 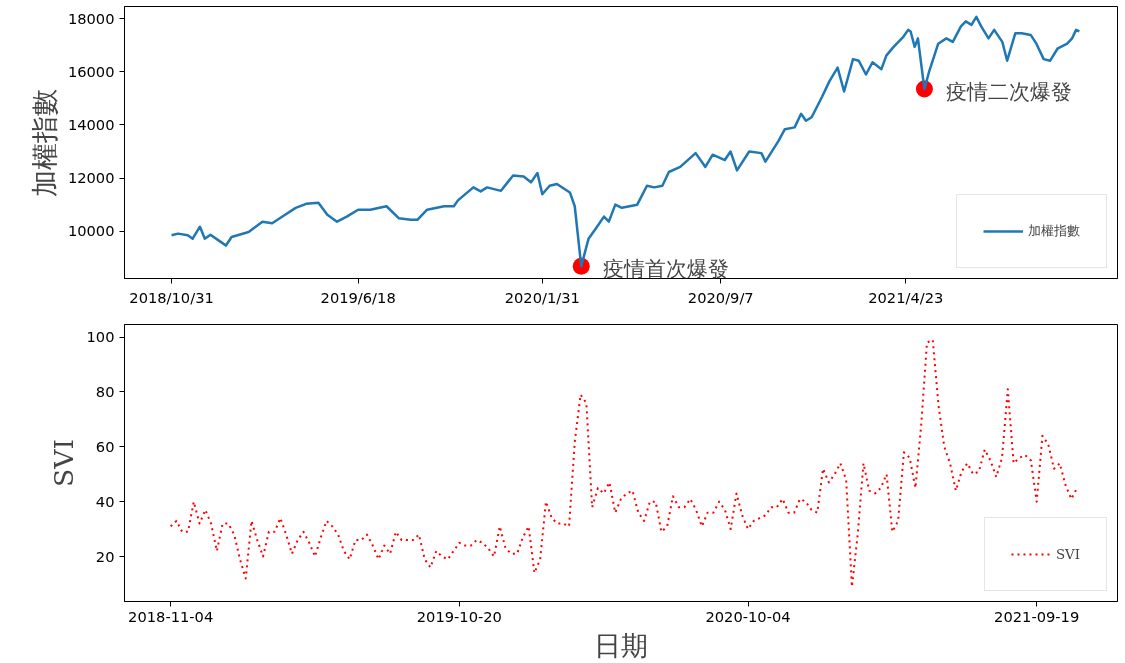 I want to click on x-tick-label: 2021-09-19, so click(x=1037, y=616).